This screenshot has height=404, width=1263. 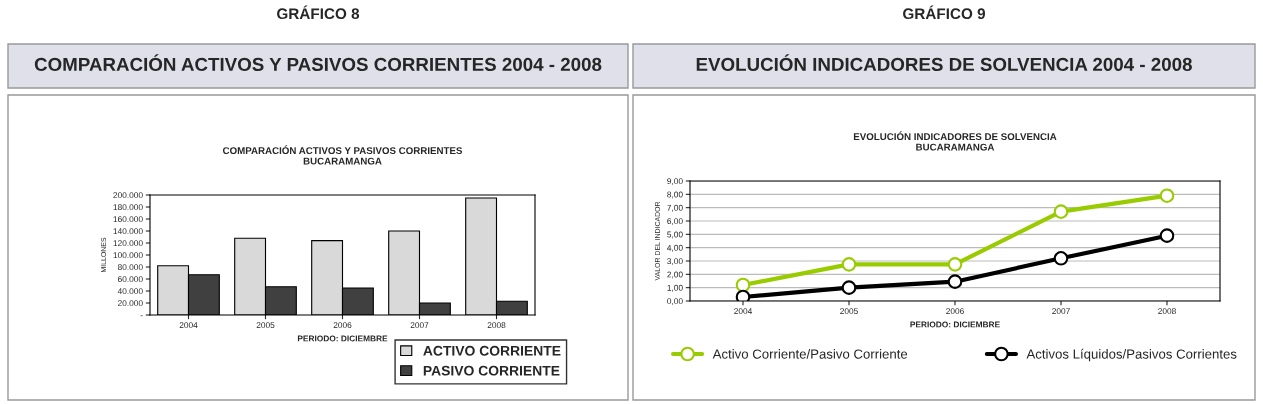 I want to click on y-tick-label: 2,00, so click(x=675, y=275).